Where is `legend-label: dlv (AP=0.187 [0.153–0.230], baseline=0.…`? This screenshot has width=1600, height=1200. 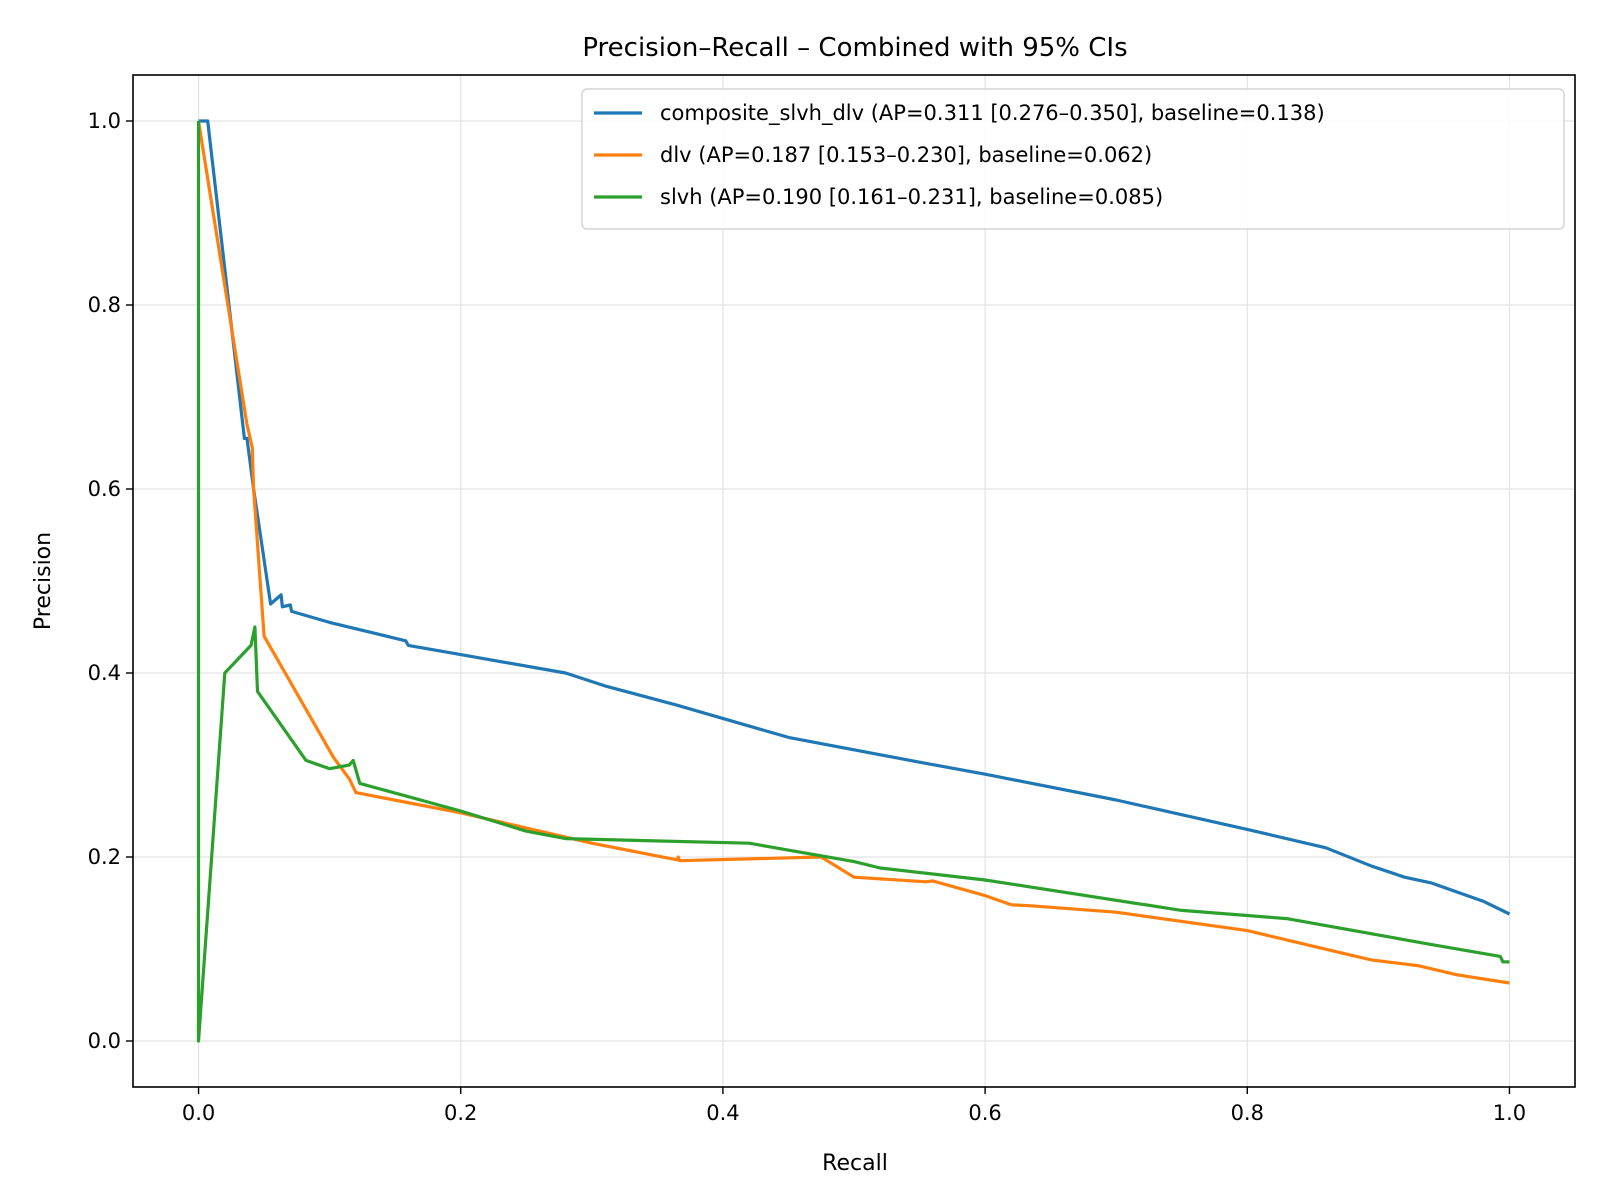 legend-label: dlv (AP=0.187 [0.153–0.230], baseline=0.… is located at coordinates (906, 155).